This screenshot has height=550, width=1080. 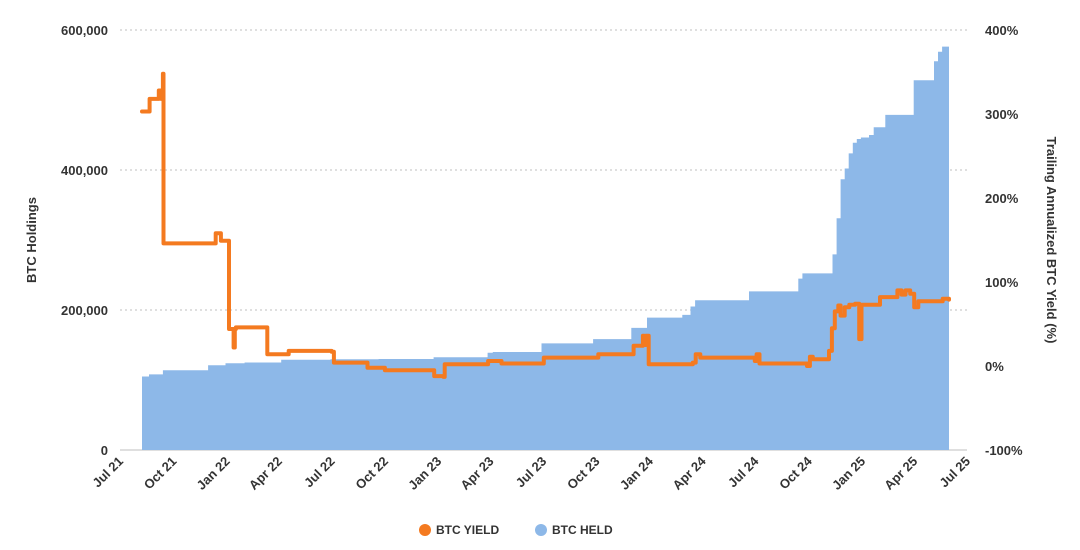 I want to click on legend-swatch-btc-held, so click(x=541, y=530).